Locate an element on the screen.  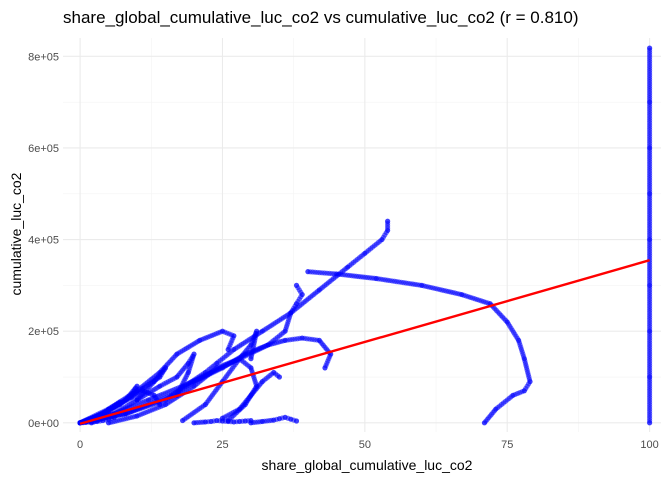
y-tick-label: 0e+00 is located at coordinates (43, 424).